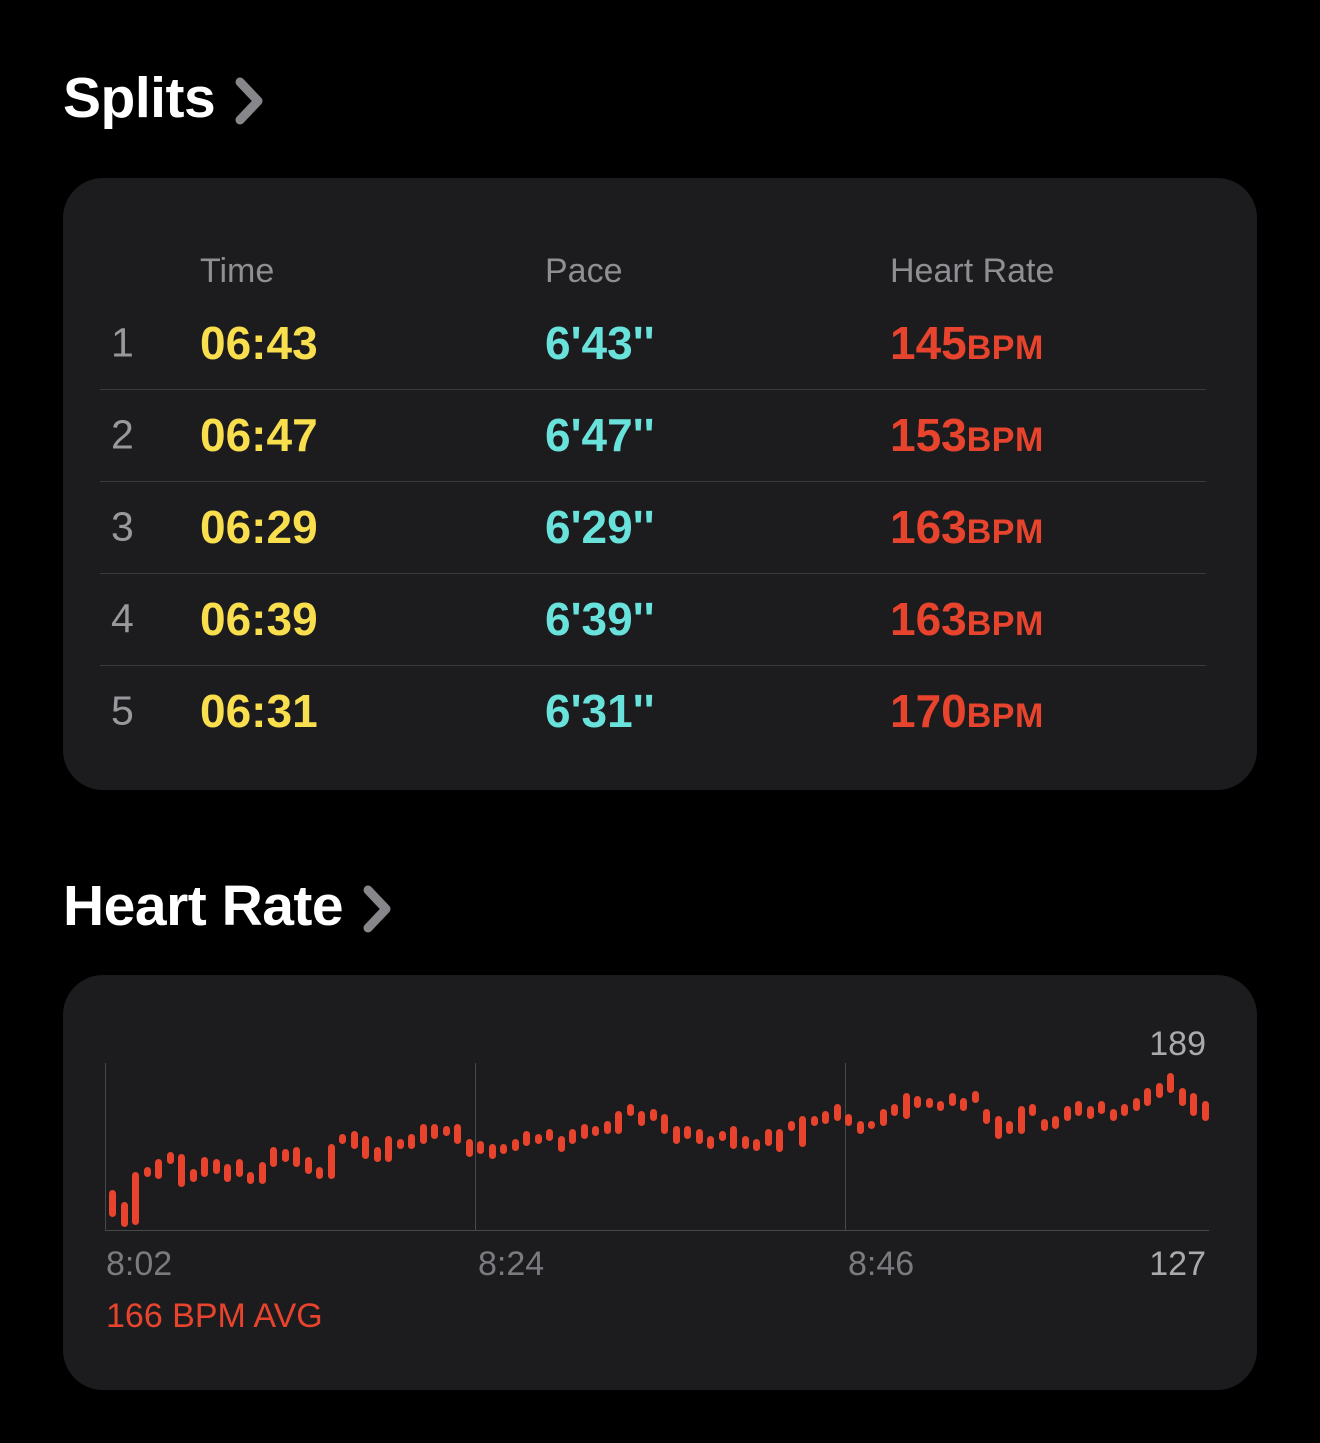 Image resolution: width=1320 pixels, height=1443 pixels. I want to click on average-bpm-label: 166 BPM AVG, so click(214, 1316).